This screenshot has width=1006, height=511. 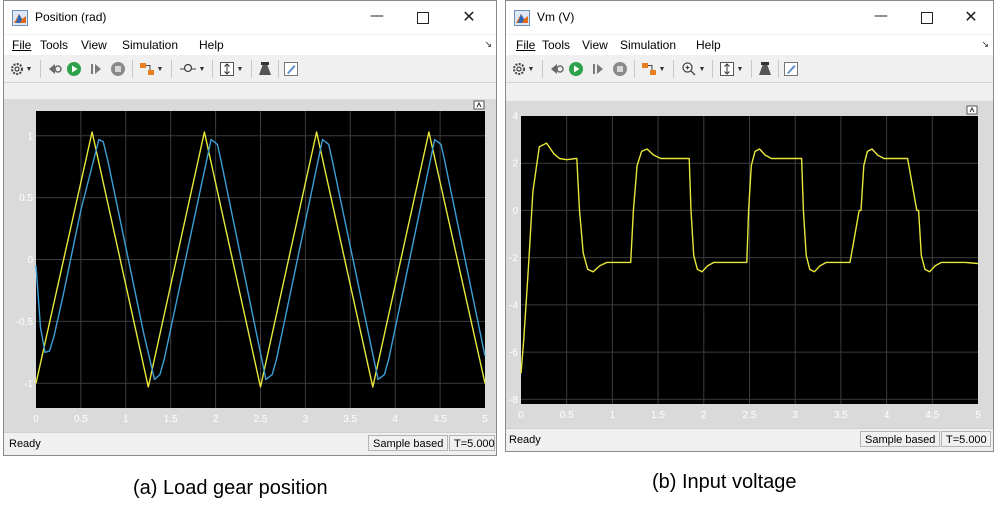 What do you see at coordinates (513, 258) in the screenshot?
I see `y-tick-label: -2` at bounding box center [513, 258].